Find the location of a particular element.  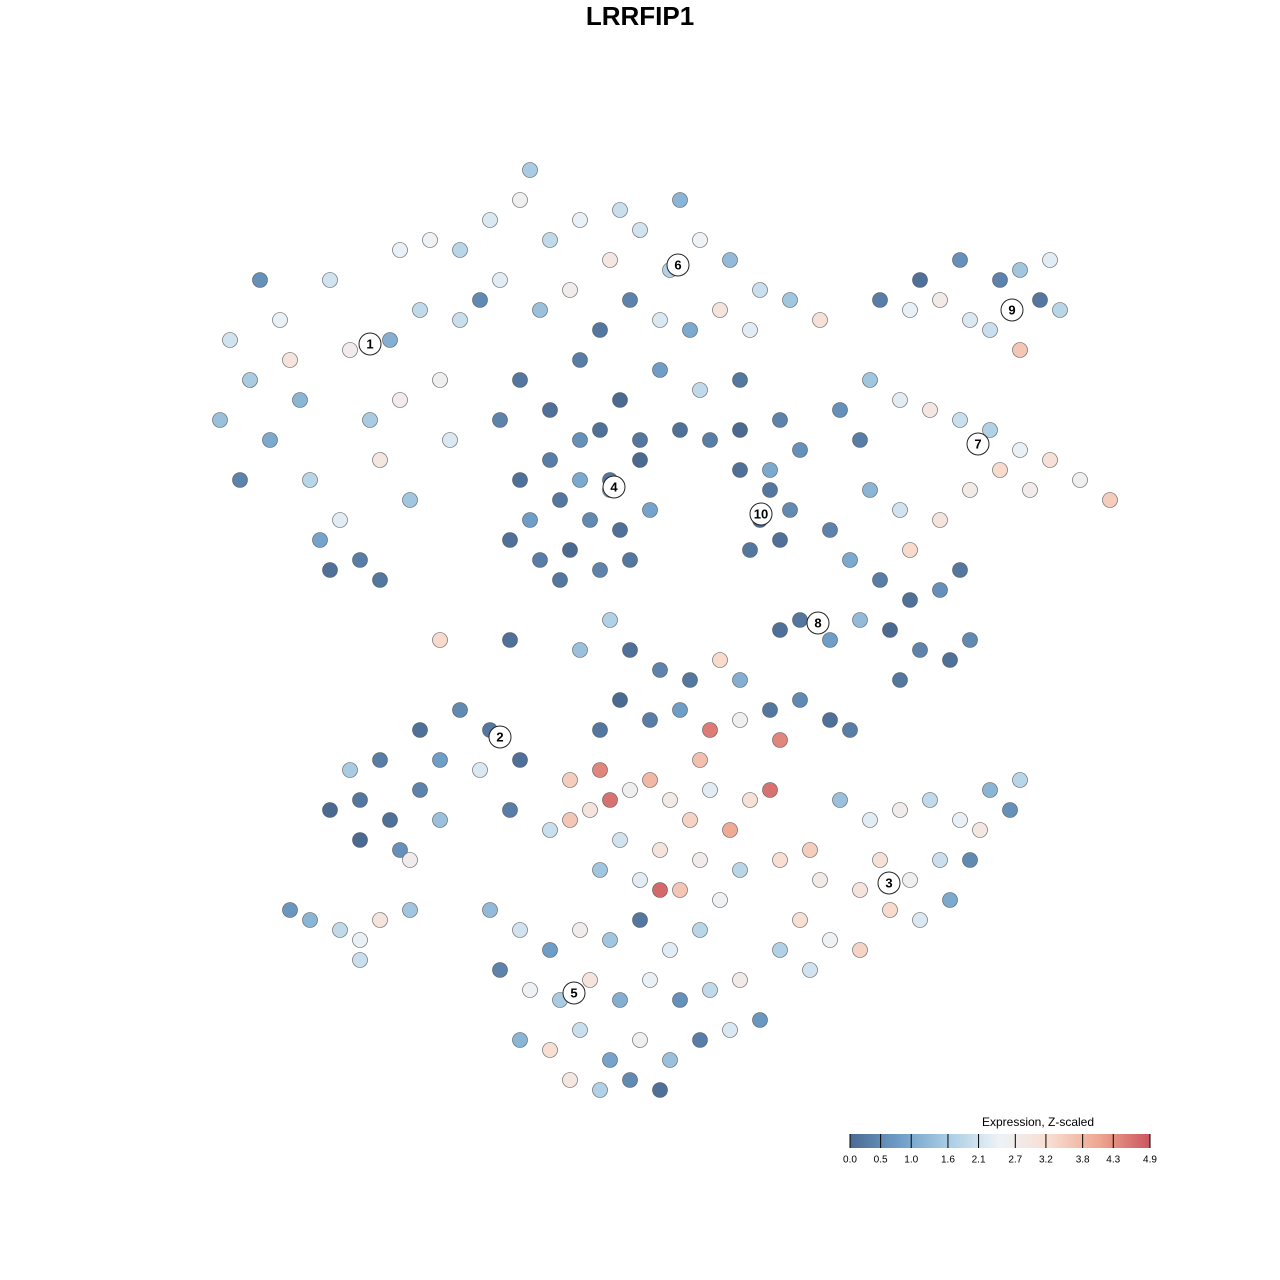

colorbar-title: Expression, Z-scaled is located at coordinates (1038, 1122).